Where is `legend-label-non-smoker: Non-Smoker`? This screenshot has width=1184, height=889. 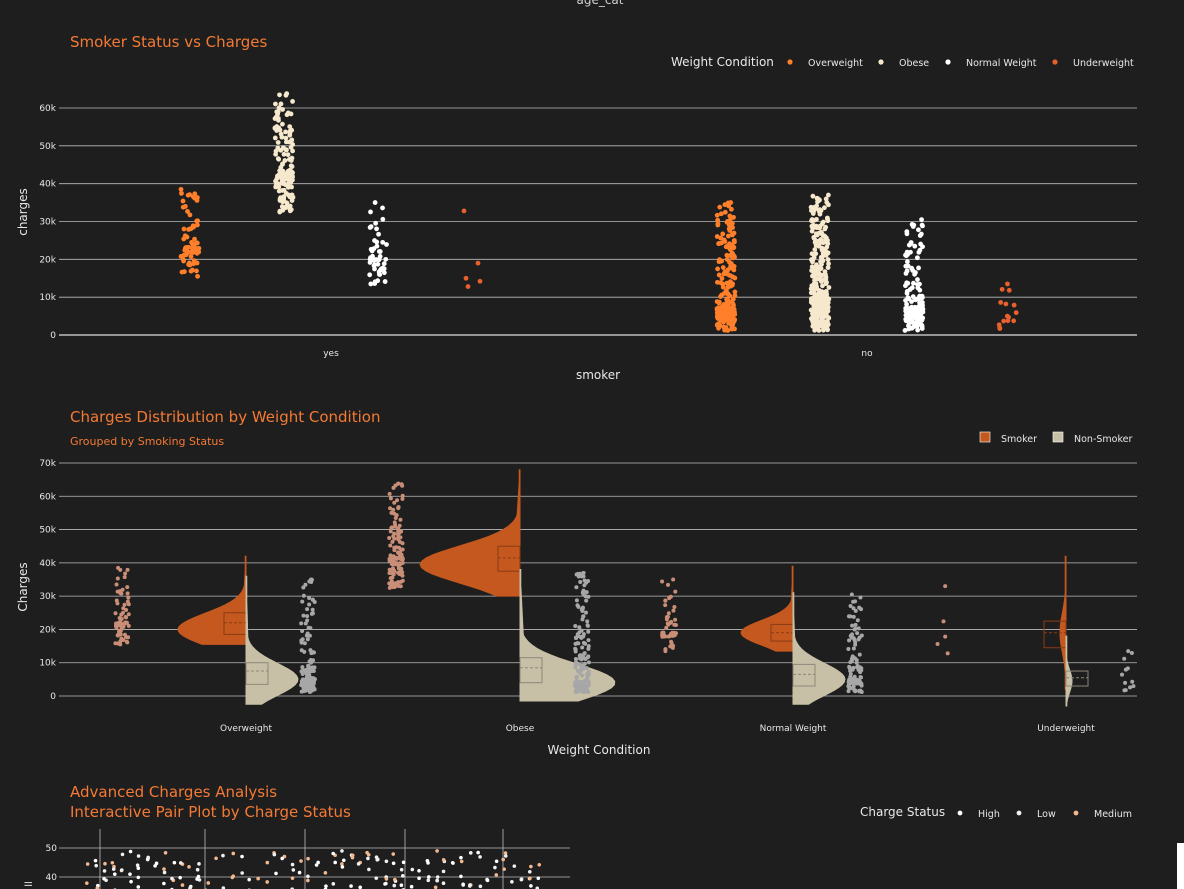
legend-label-non-smoker: Non-Smoker is located at coordinates (1103, 439).